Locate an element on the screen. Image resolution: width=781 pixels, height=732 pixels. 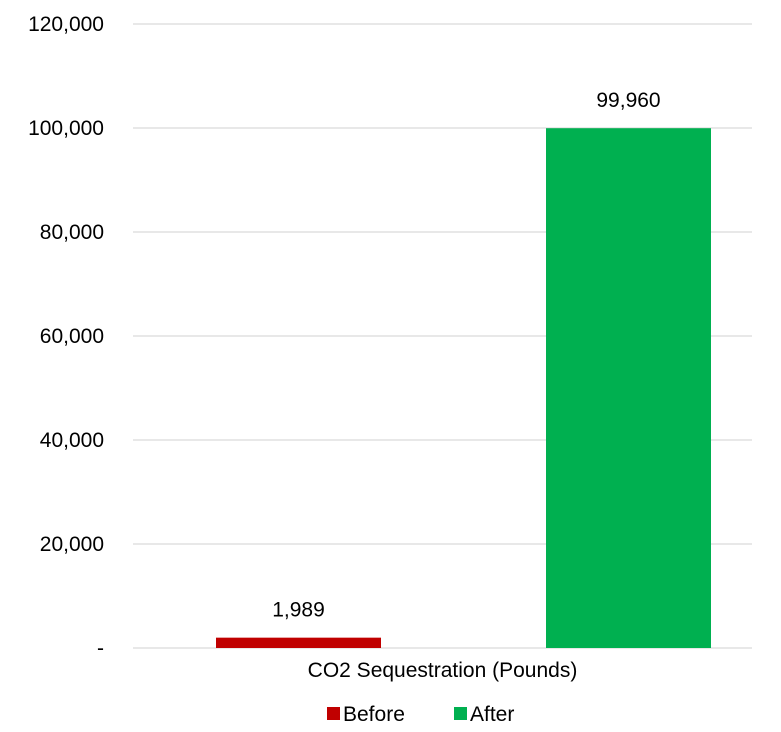
data-label-after: 99,960 is located at coordinates (628, 100).